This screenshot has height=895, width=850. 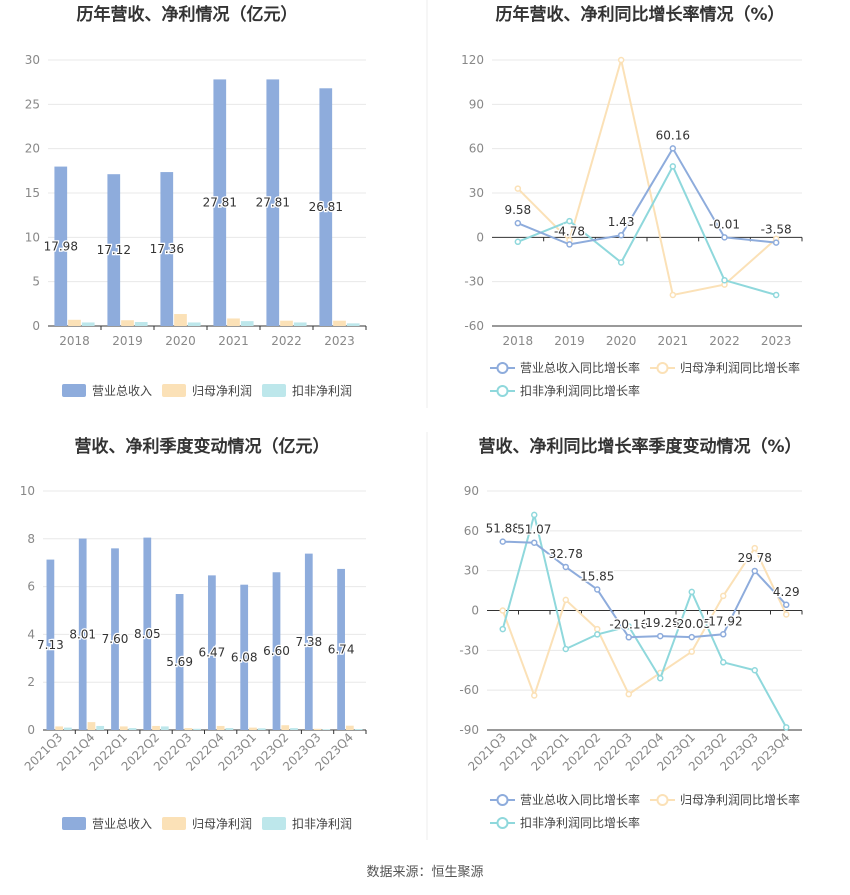 What do you see at coordinates (61, 246) in the screenshot?
I see `bar-value-label: 17.98` at bounding box center [61, 246].